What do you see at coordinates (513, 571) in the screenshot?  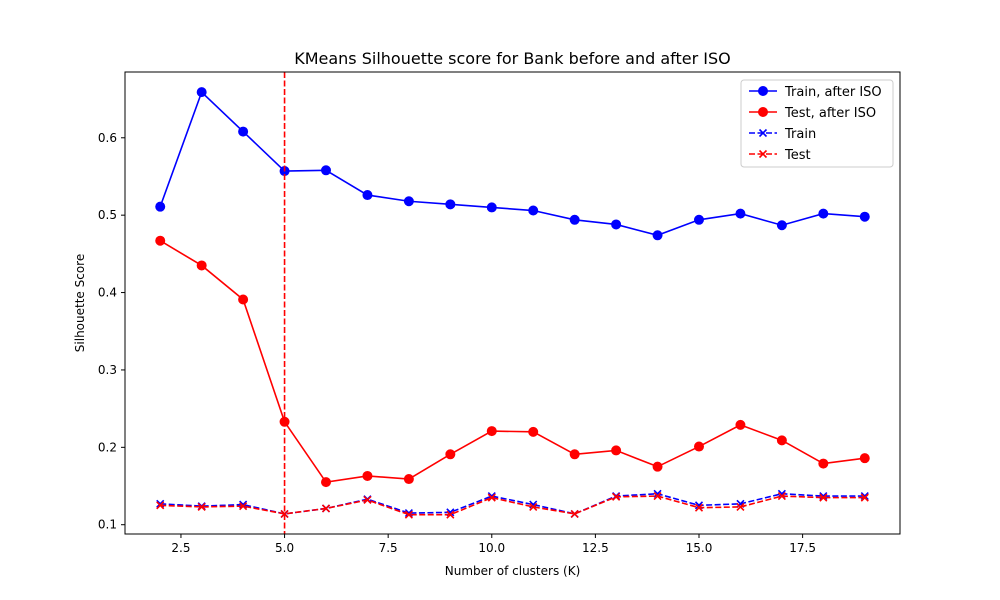 I see `x-axis-label: Number of clusters (K)` at bounding box center [513, 571].